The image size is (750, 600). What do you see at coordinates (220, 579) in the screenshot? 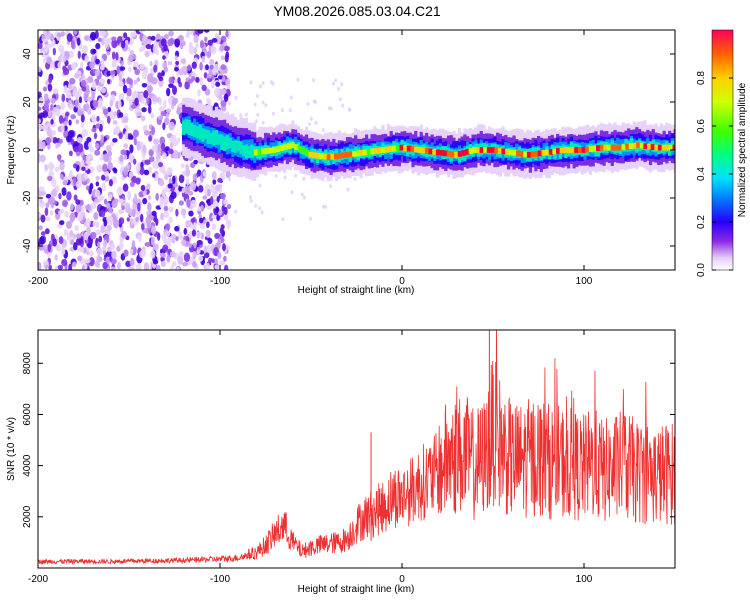
I see `snr-x-tick-label: -100` at bounding box center [220, 579].